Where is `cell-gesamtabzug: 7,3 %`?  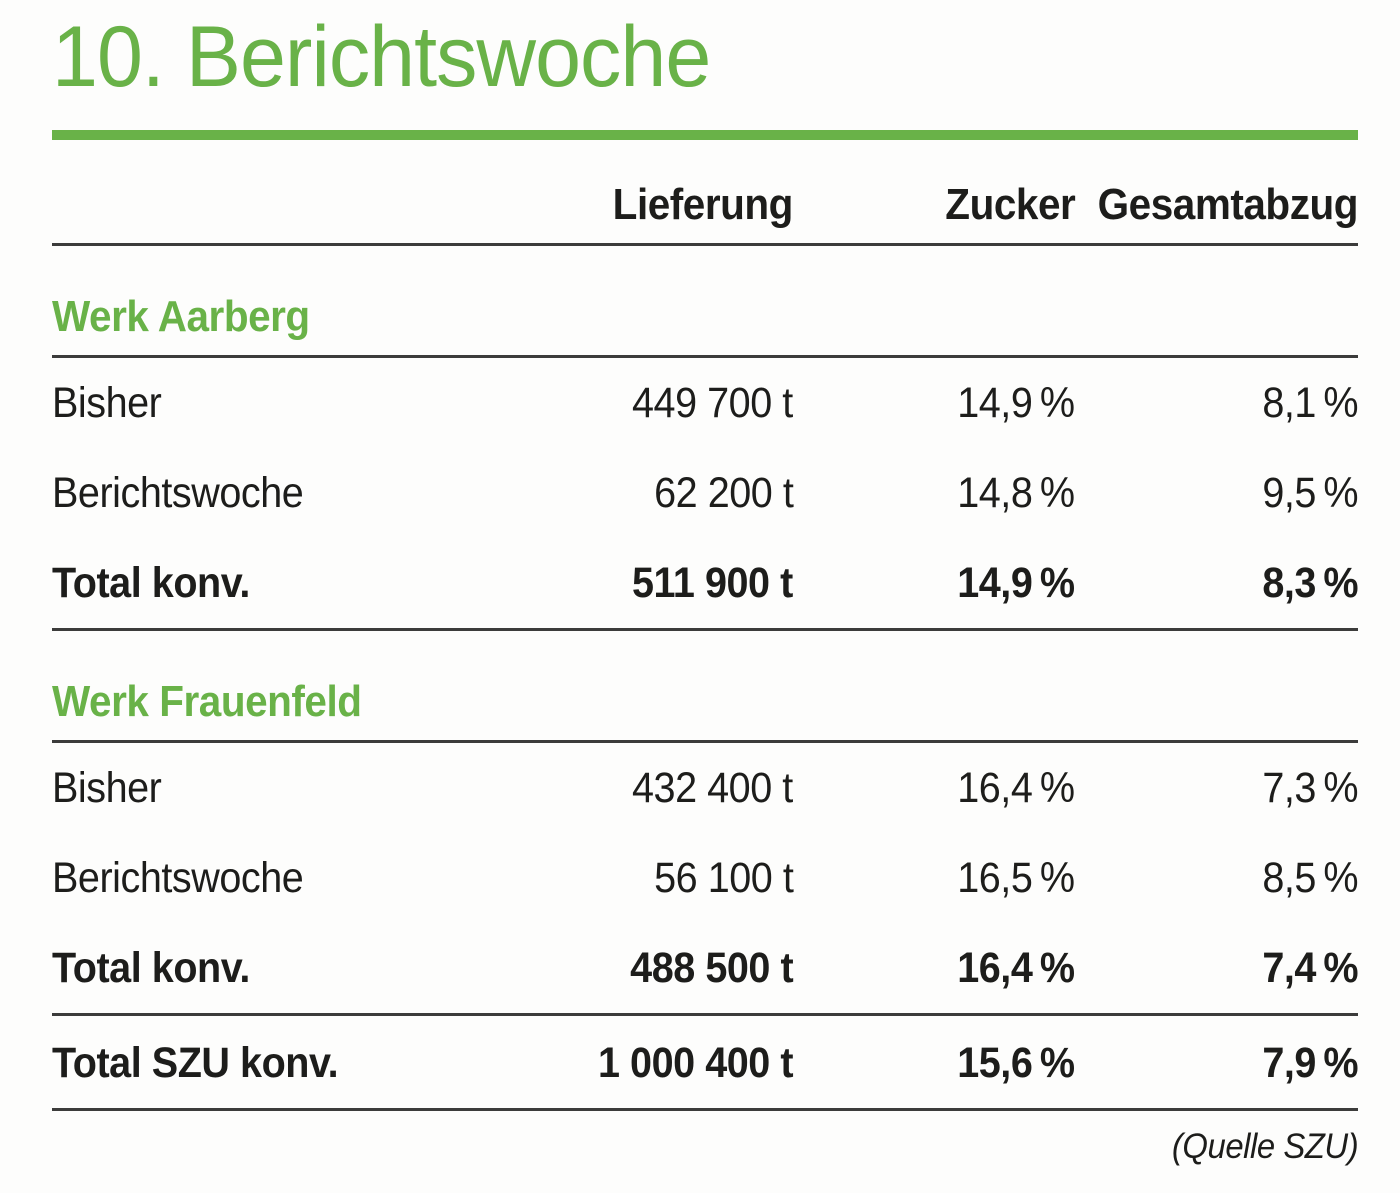 cell-gesamtabzug: 7,3 % is located at coordinates (1310, 788).